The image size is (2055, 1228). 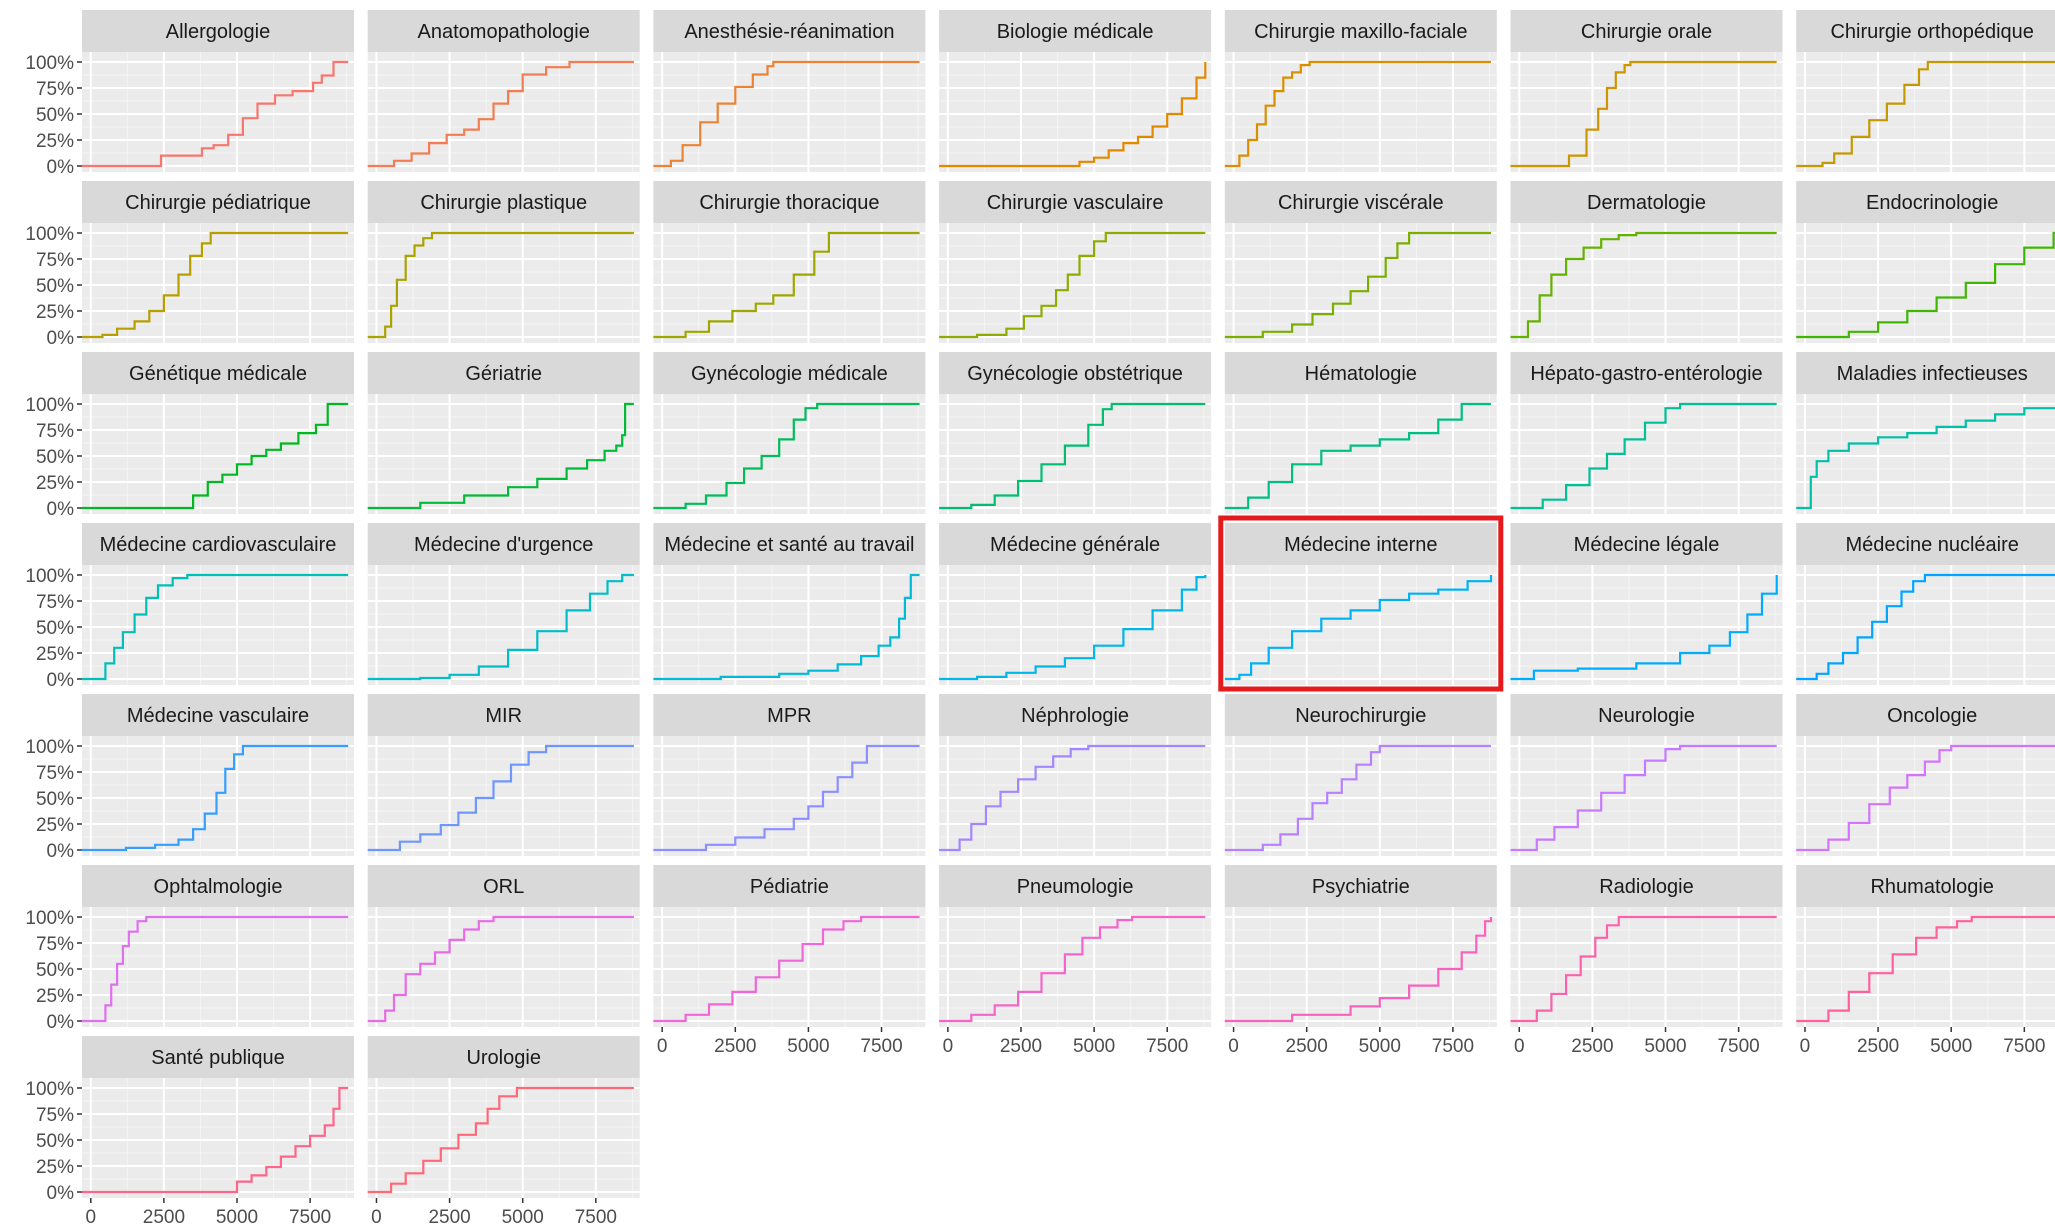 I want to click on facet-panel-radiologie: Radiologie 0 2500 5000 7500, so click(x=1646, y=961).